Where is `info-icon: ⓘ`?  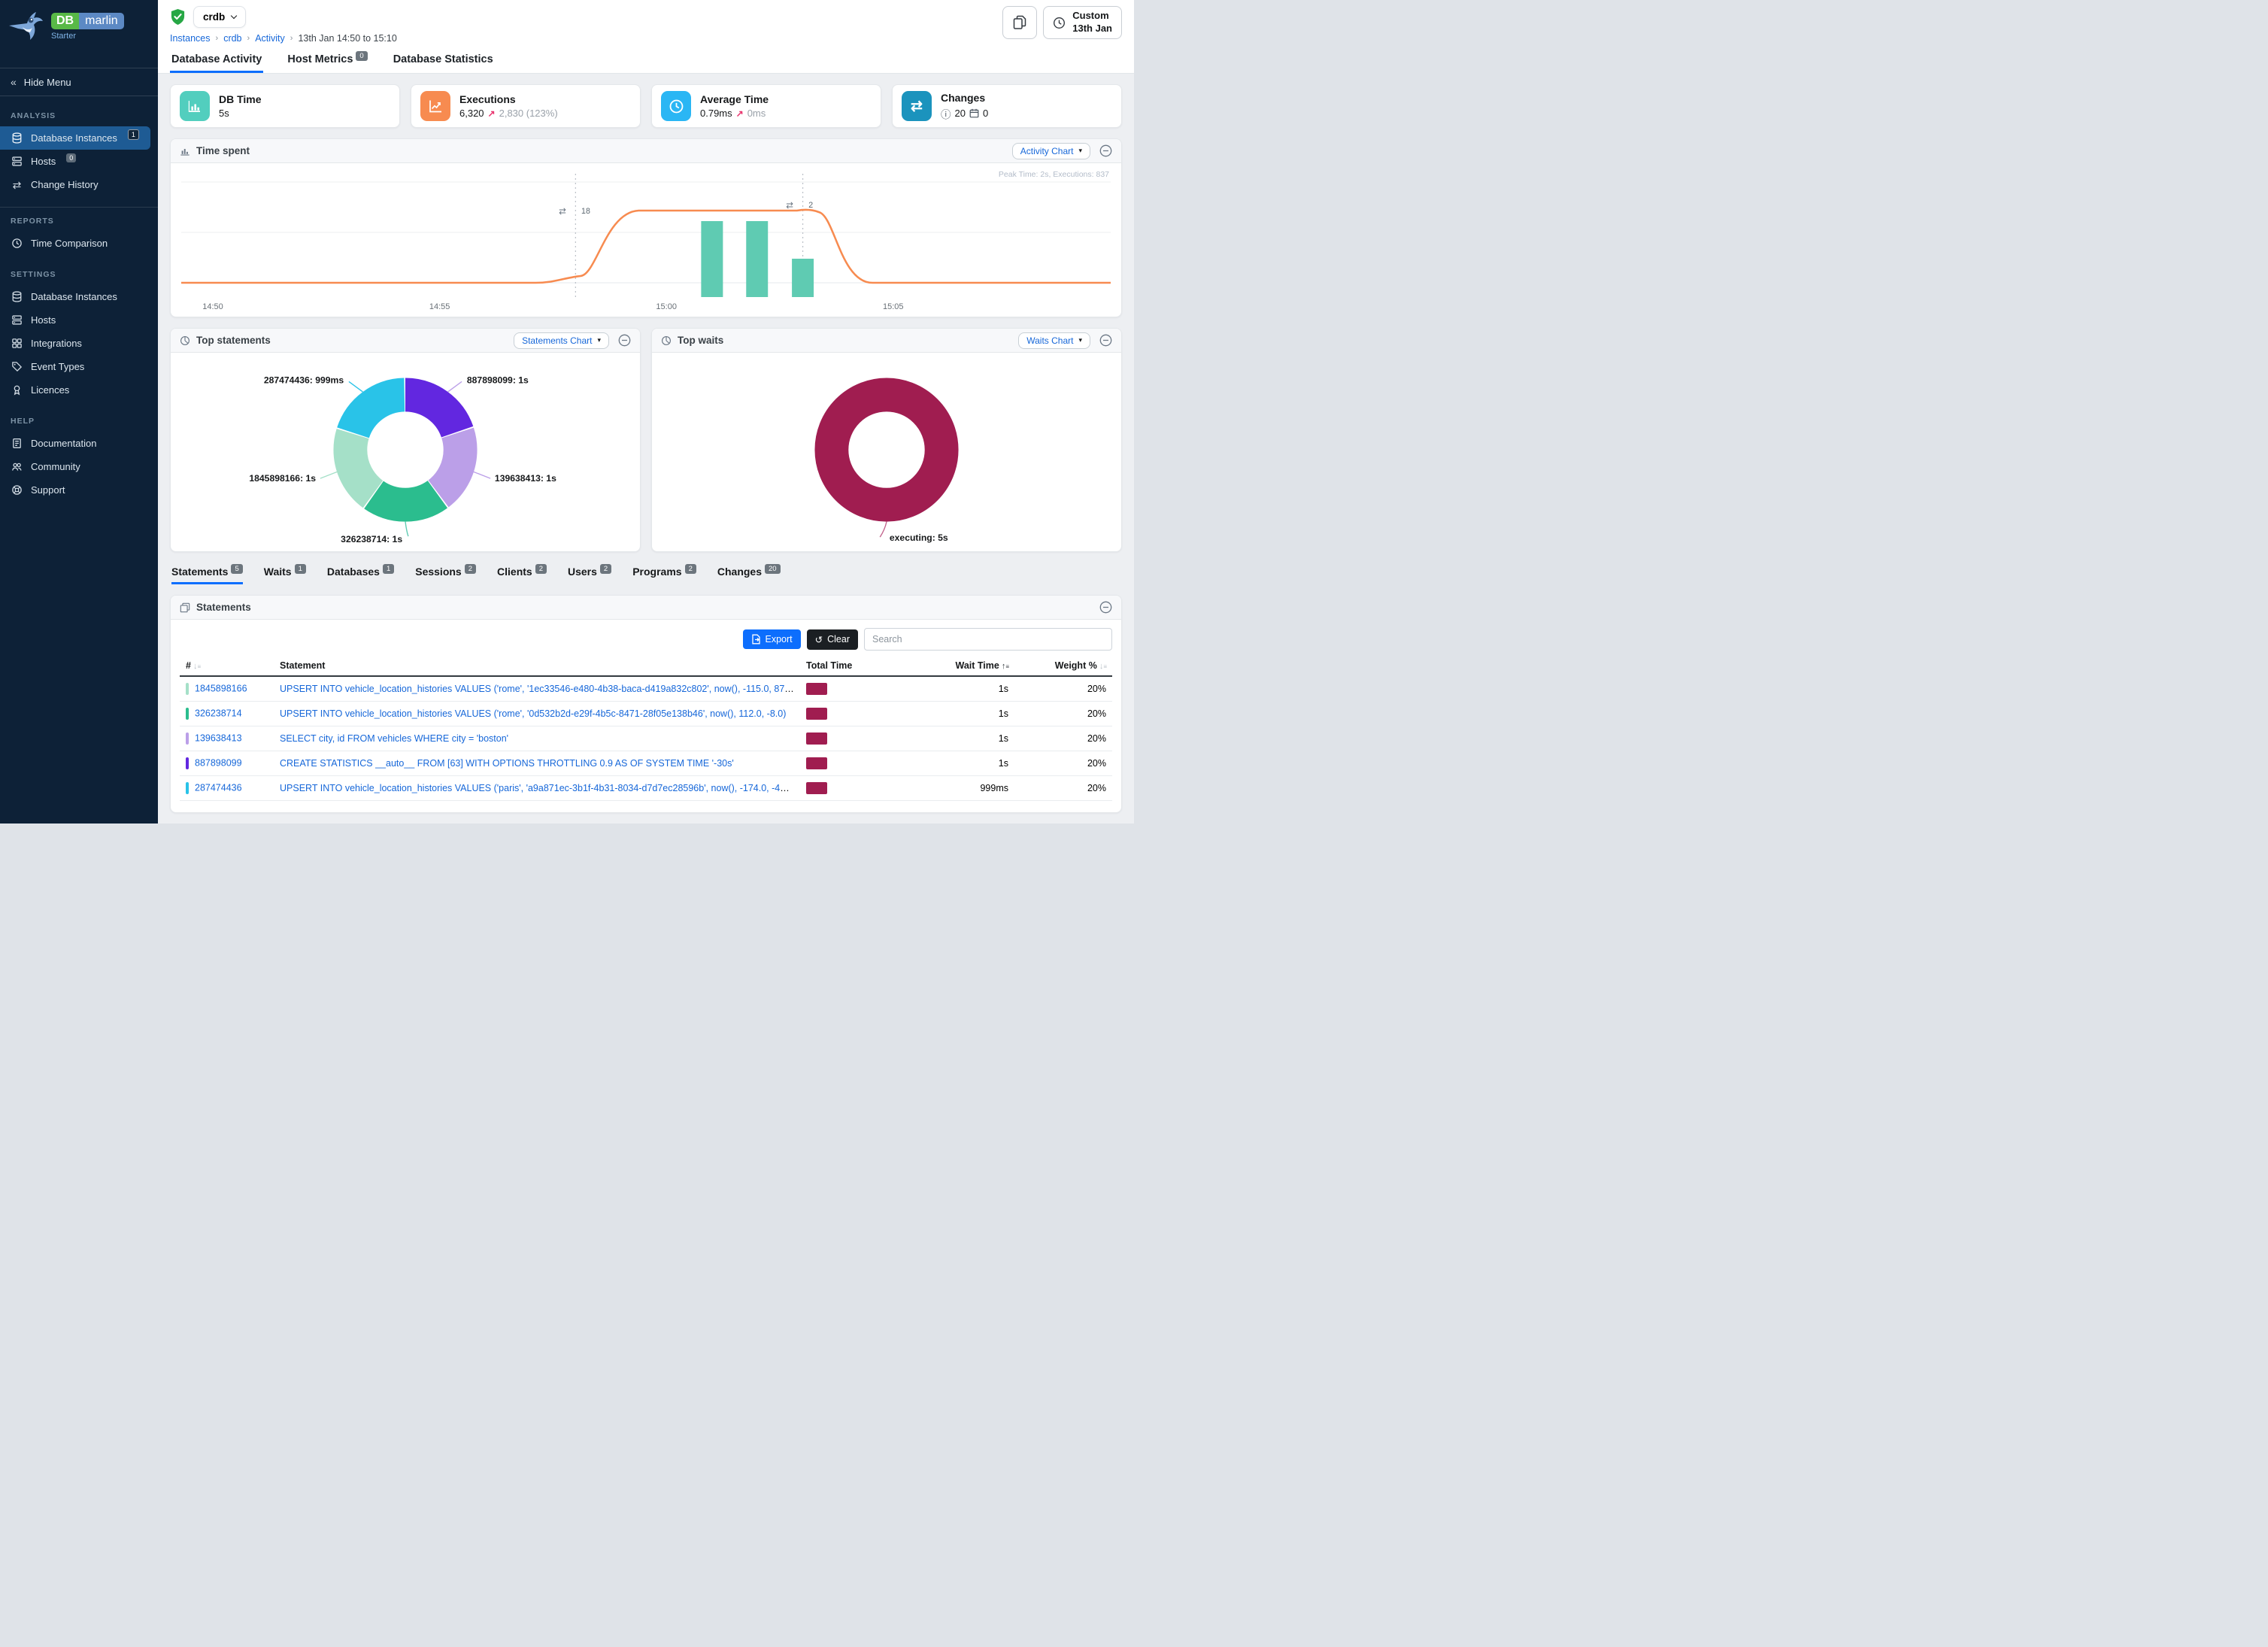 info-icon: ⓘ is located at coordinates (946, 114).